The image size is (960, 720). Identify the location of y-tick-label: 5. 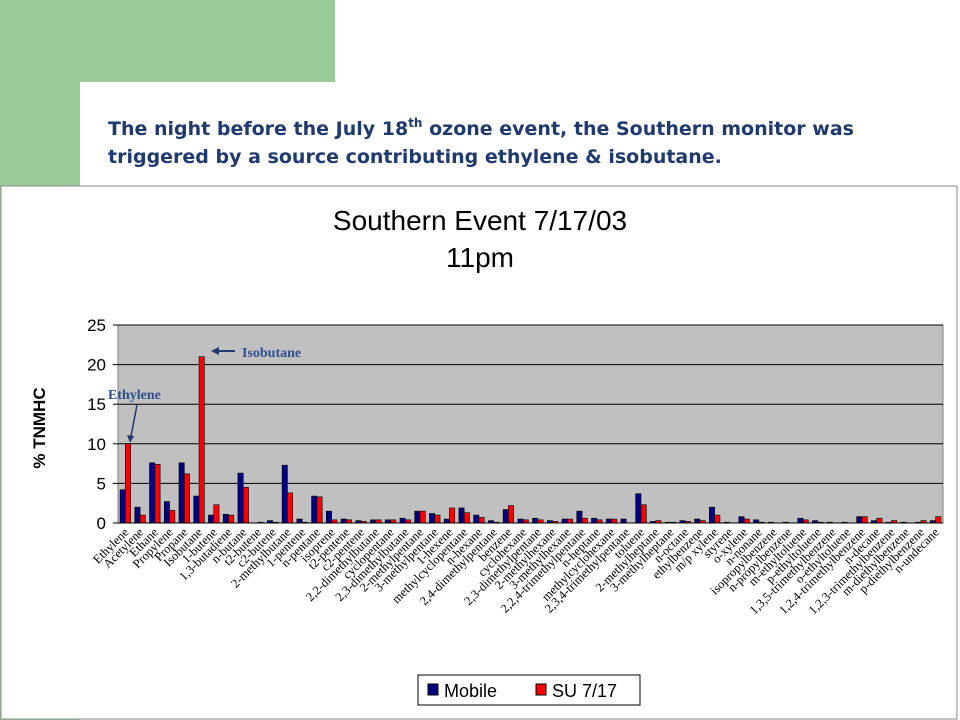
(101, 483).